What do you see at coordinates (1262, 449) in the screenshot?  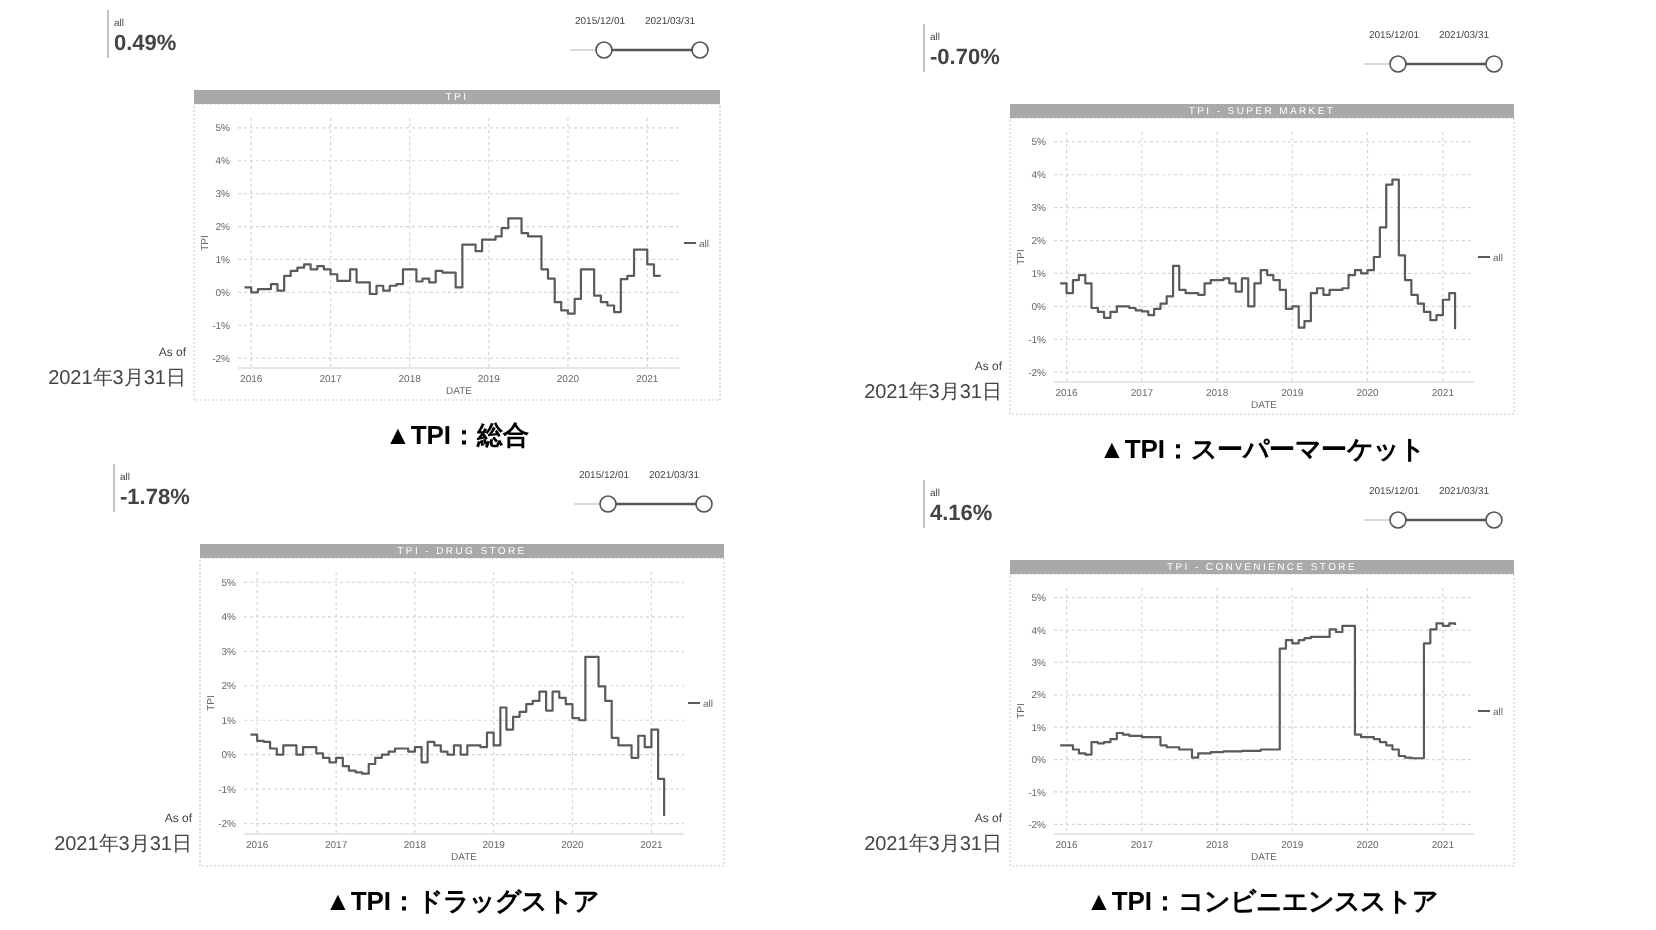 I see `text: ▲TPI：スーパーマーケット` at bounding box center [1262, 449].